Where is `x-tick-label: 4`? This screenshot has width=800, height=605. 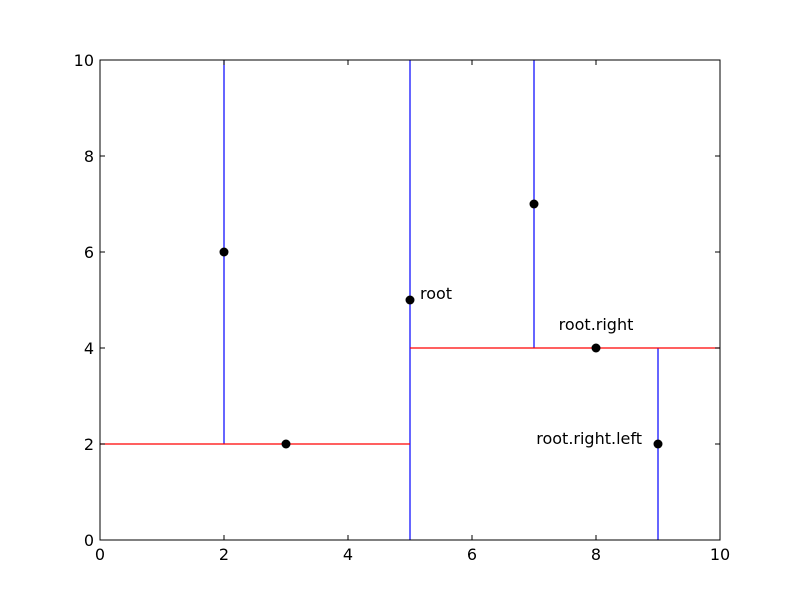
x-tick-label: 4 is located at coordinates (348, 554).